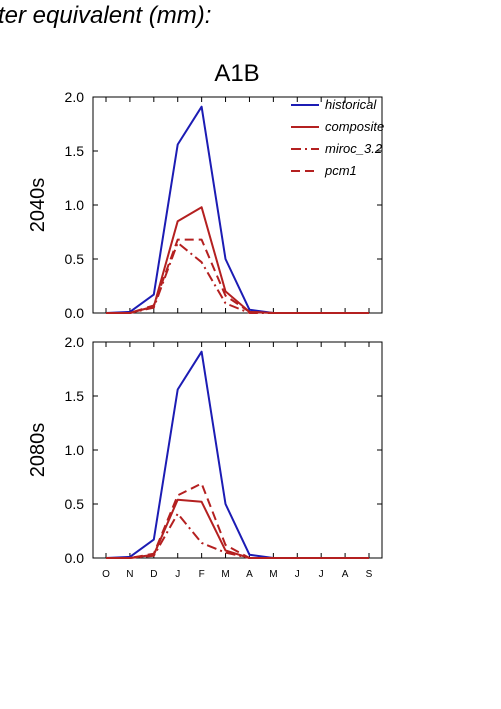  What do you see at coordinates (106, 574) in the screenshot?
I see `x-tick-label: O` at bounding box center [106, 574].